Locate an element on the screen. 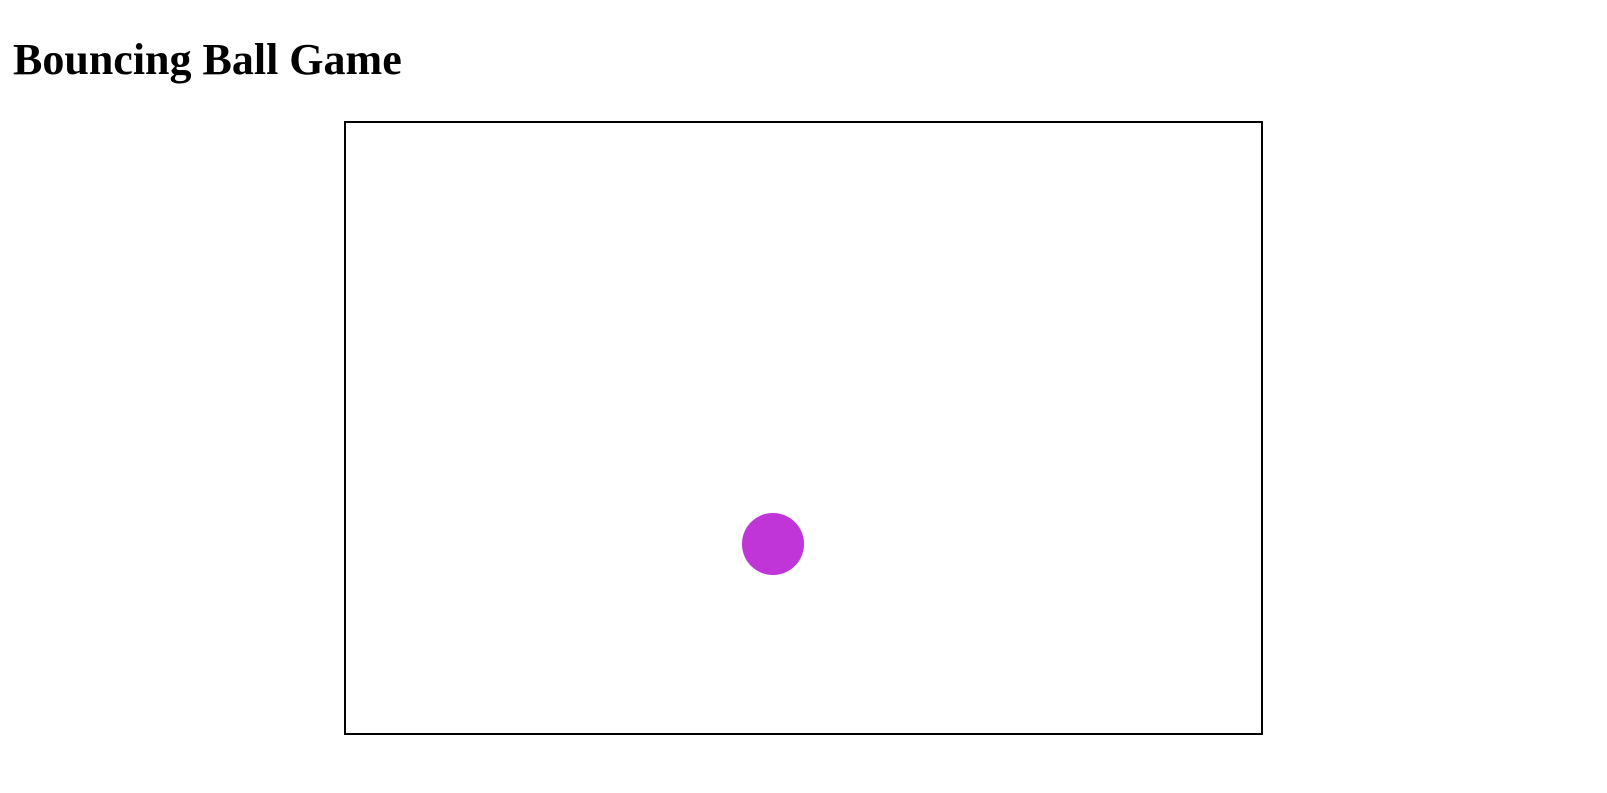  page-title: Bouncing Ball Game is located at coordinates (207, 59).